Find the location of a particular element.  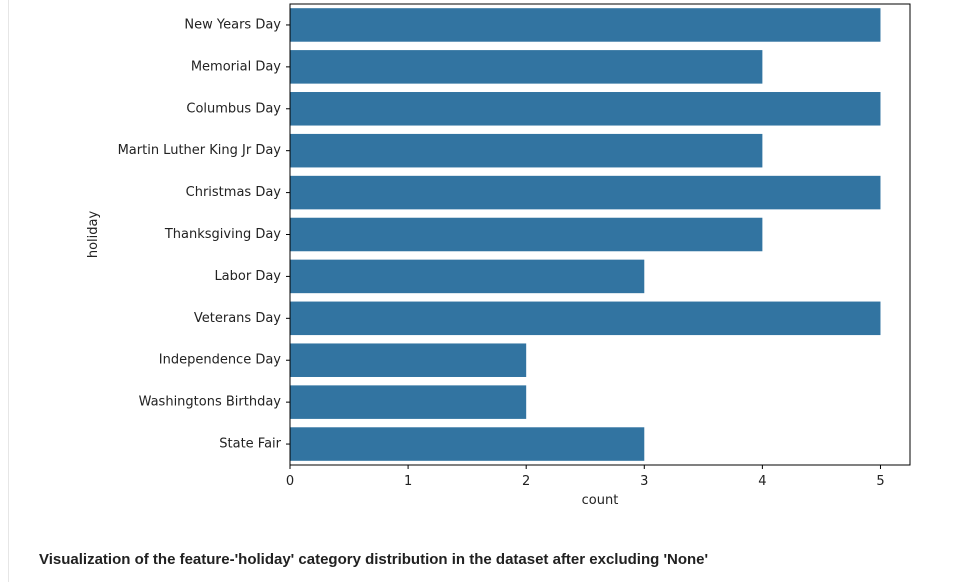

bar-christmas-day is located at coordinates (585, 192).